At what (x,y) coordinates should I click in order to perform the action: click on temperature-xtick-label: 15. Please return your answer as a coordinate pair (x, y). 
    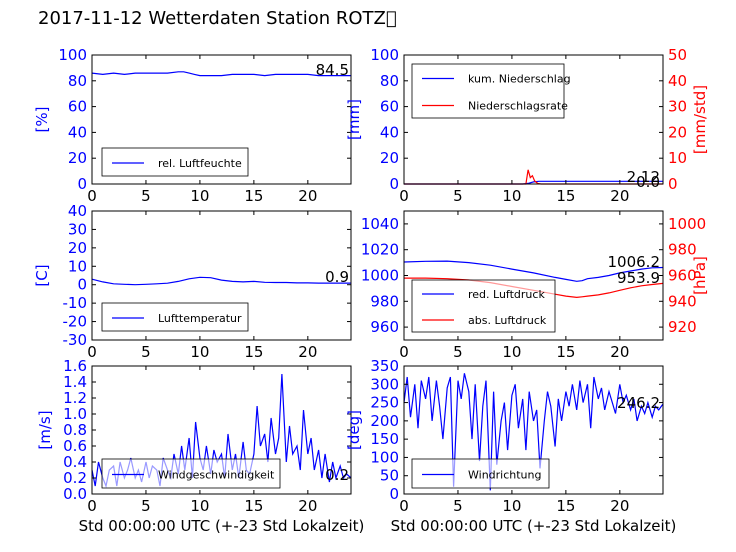
    Looking at the image, I should click on (253, 352).